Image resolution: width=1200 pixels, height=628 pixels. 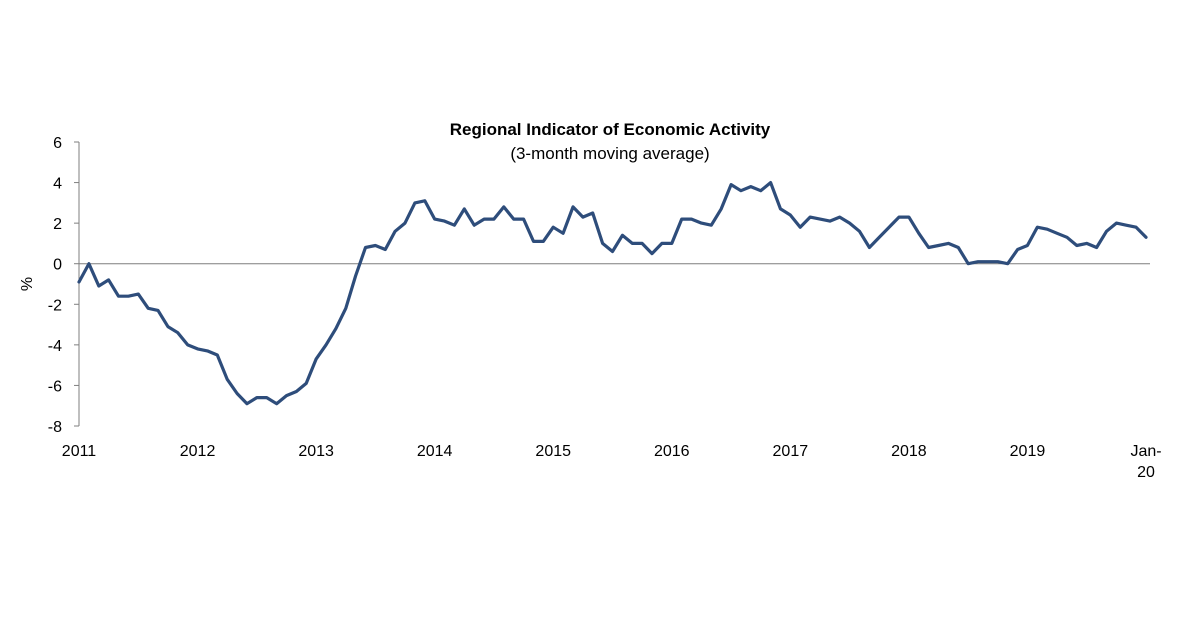 I want to click on y-axis-label: %, so click(x=27, y=284).